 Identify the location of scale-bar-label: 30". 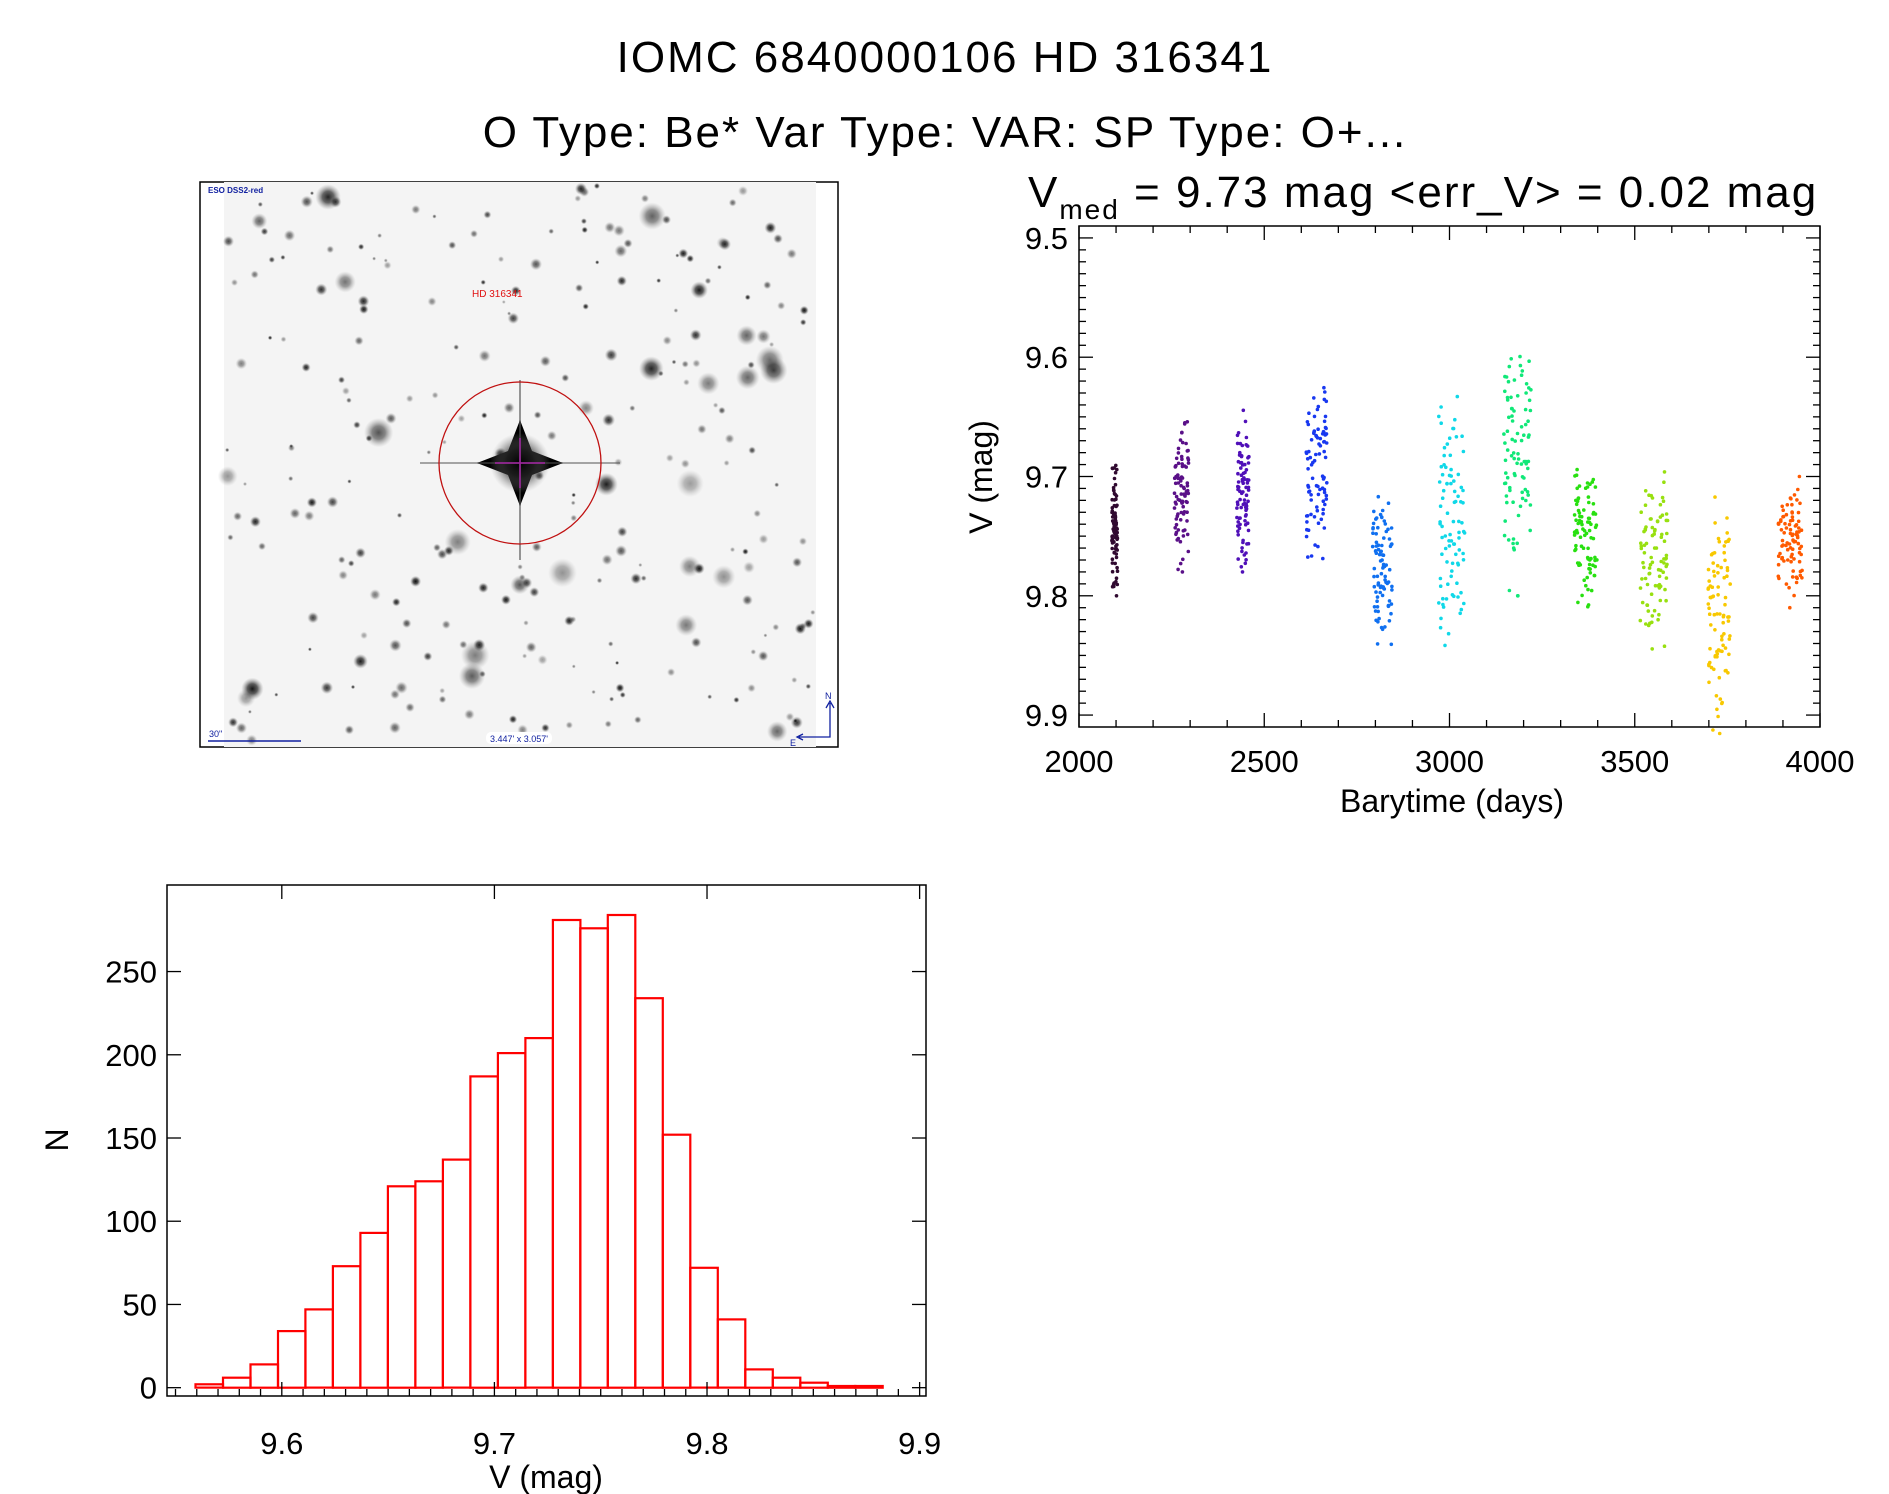
(215, 734).